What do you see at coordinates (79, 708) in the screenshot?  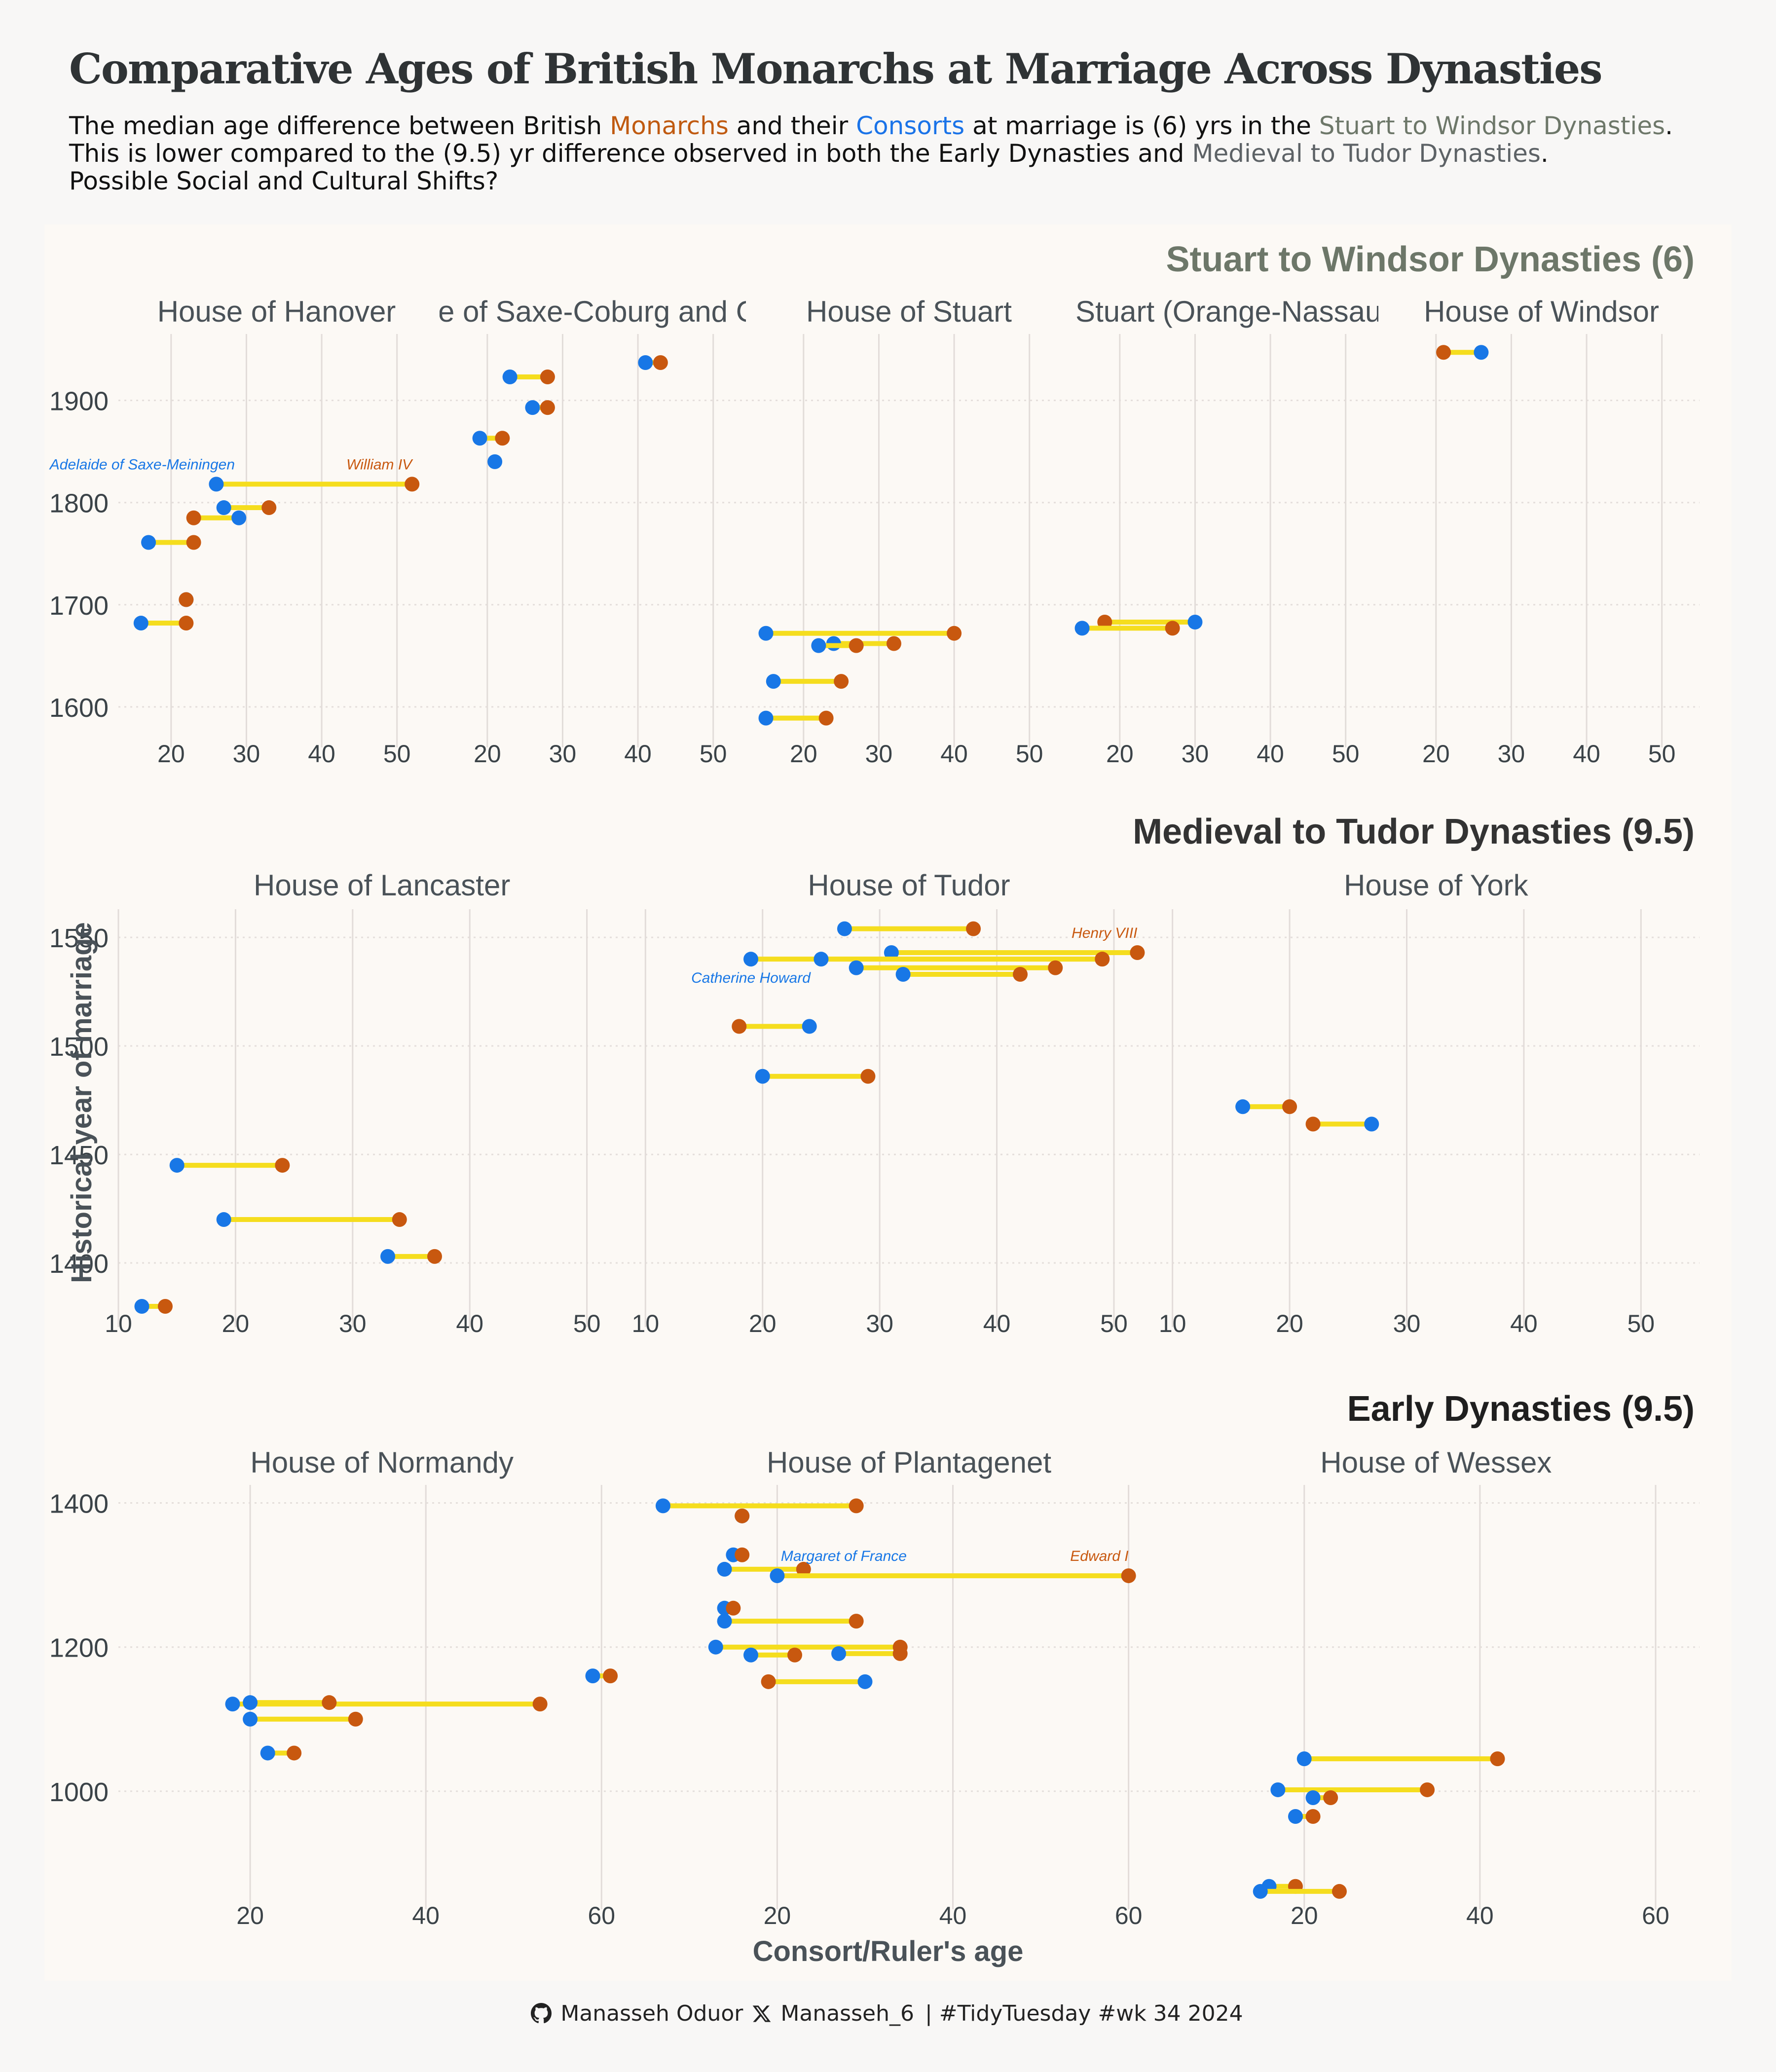 I see `y-tick-label: 1600` at bounding box center [79, 708].